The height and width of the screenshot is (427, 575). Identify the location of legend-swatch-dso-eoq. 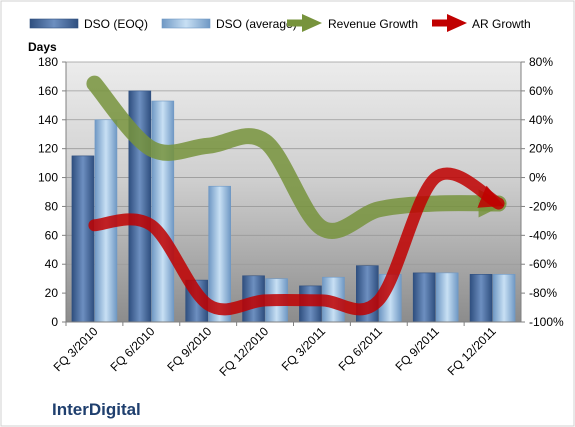
(54, 23).